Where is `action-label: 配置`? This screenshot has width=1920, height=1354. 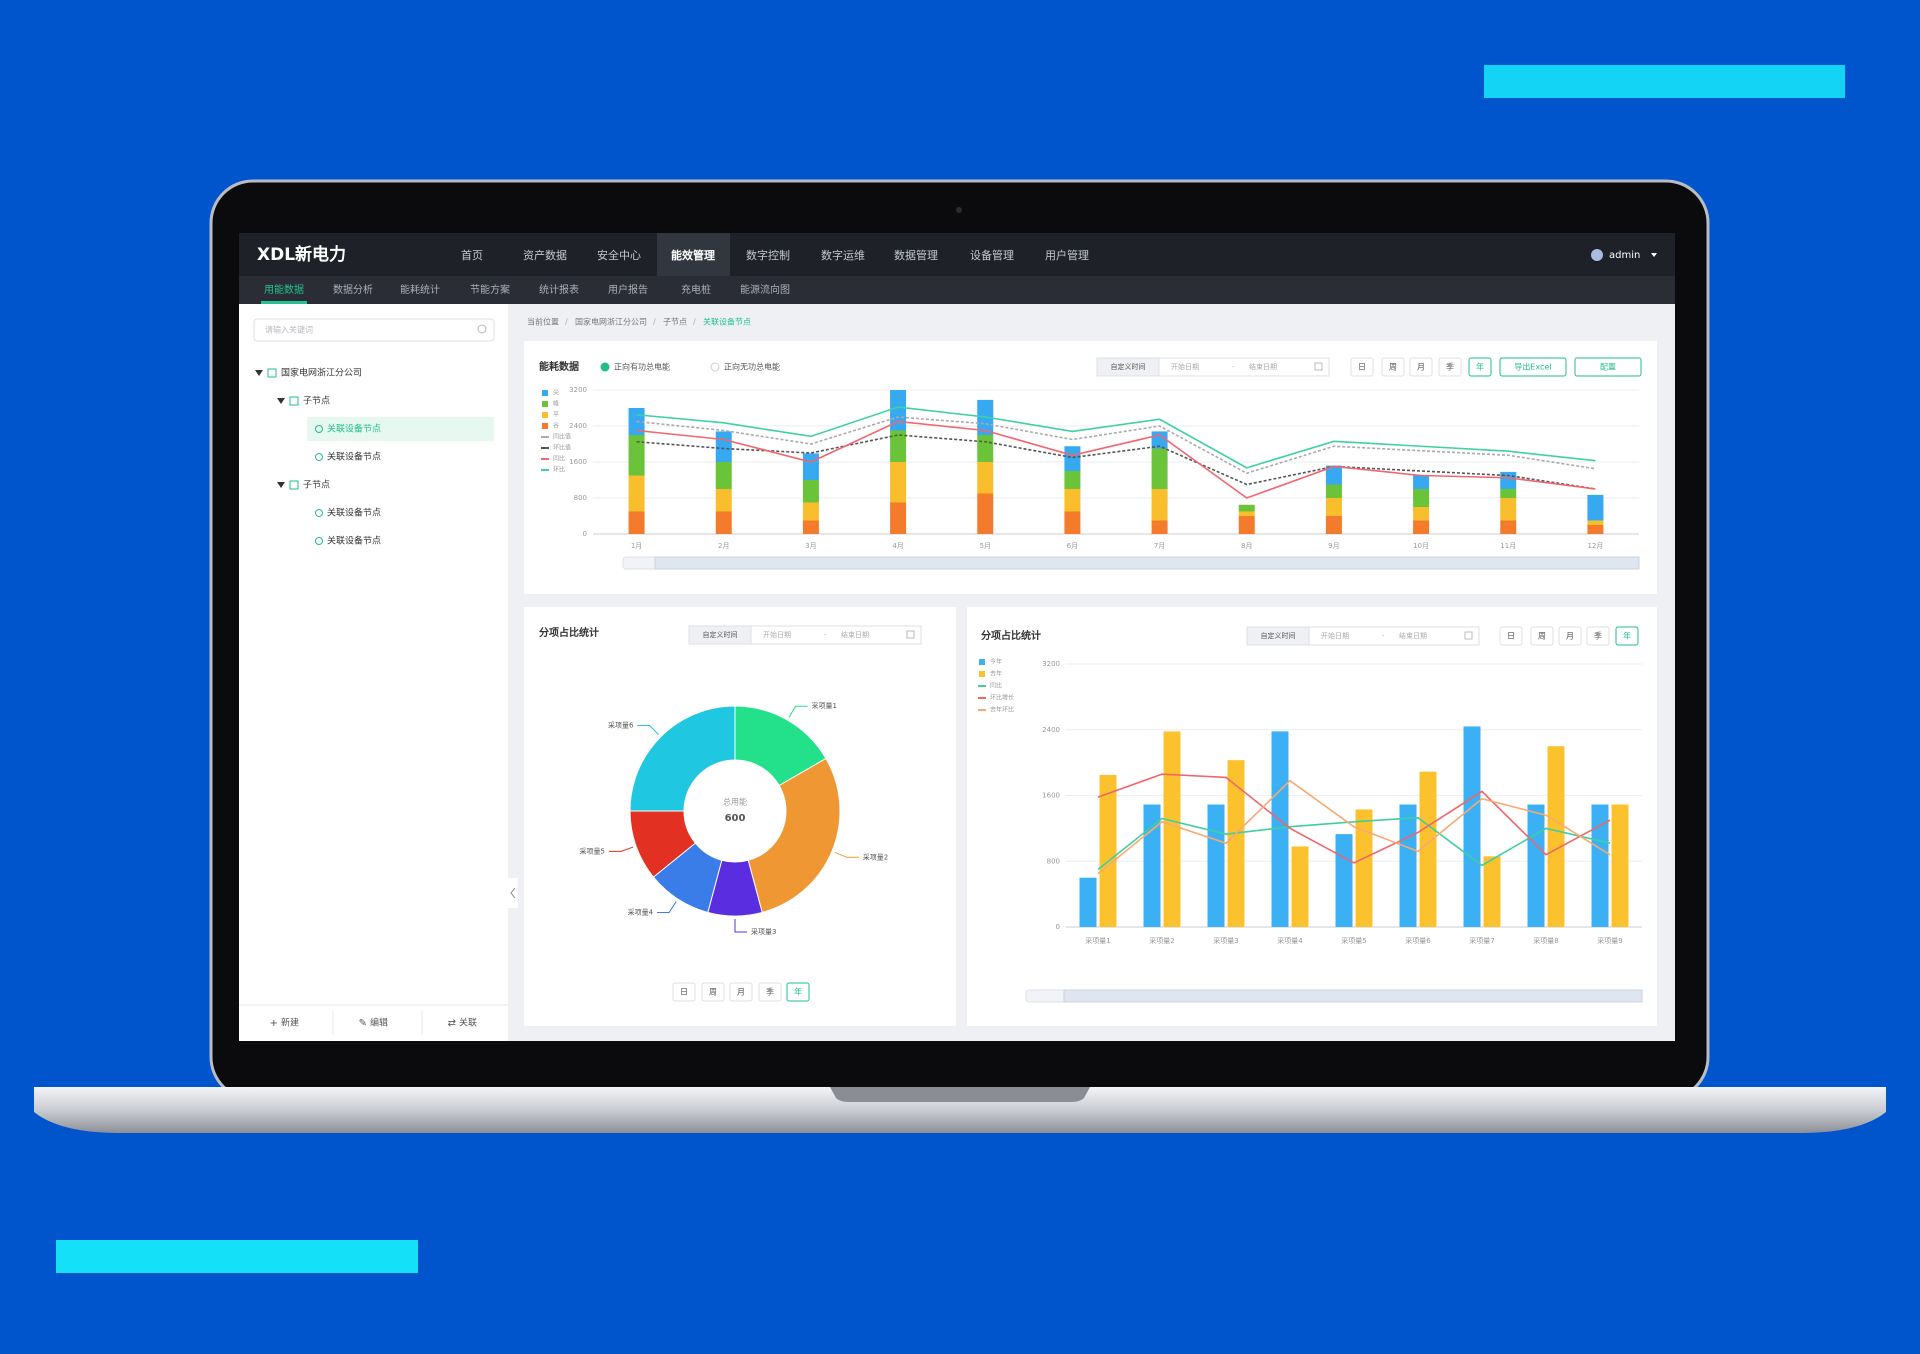 action-label: 配置 is located at coordinates (1608, 367).